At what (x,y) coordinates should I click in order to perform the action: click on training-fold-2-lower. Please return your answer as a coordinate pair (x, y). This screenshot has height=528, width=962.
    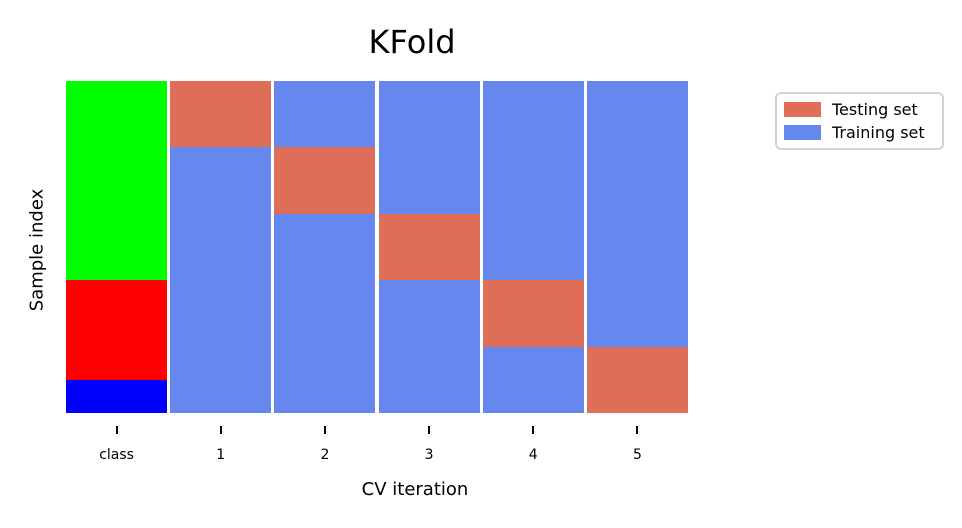
    Looking at the image, I should click on (325, 313).